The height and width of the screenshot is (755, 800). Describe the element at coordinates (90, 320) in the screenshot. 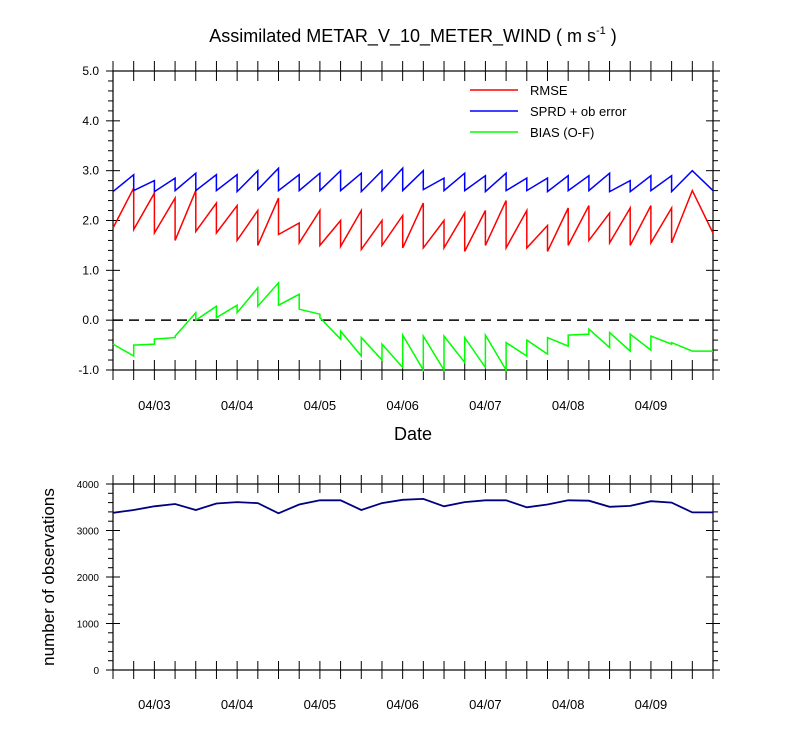

I see `y-tick-label: 0.0` at that location.